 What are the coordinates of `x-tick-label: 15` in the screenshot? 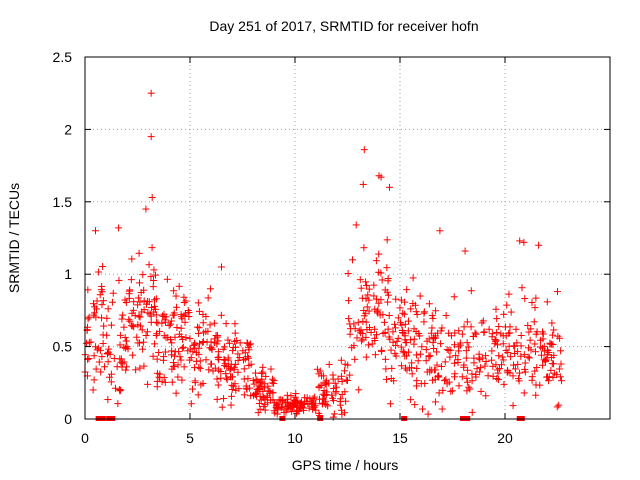 It's located at (400, 438).